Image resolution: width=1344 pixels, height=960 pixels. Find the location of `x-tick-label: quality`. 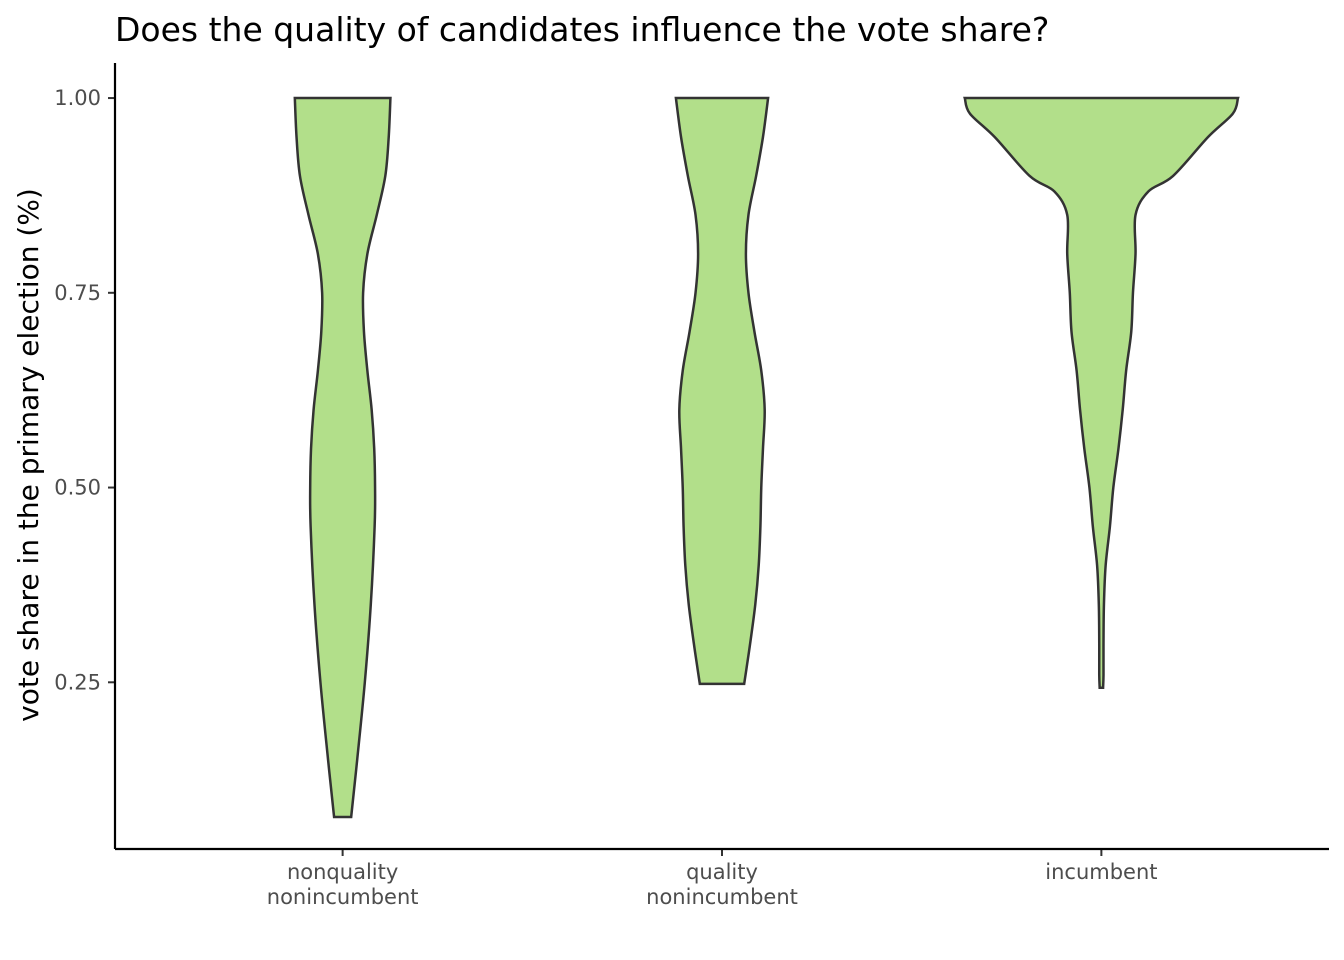

x-tick-label: quality is located at coordinates (722, 872).